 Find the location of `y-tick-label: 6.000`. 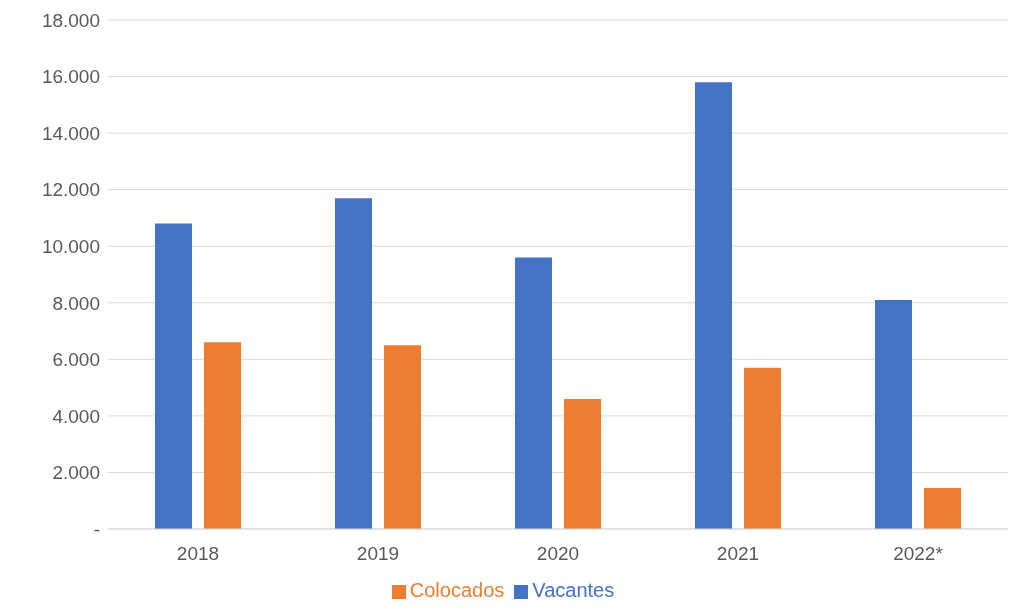

y-tick-label: 6.000 is located at coordinates (76, 360).